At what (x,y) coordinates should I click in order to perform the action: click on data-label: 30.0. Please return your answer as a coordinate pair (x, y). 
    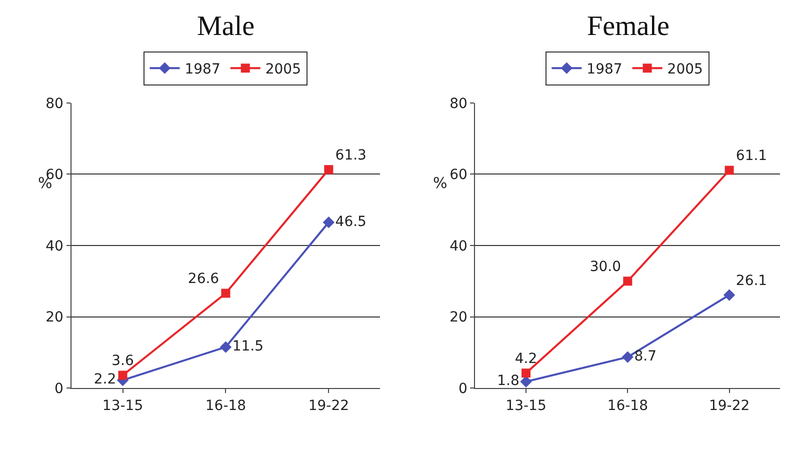
    Looking at the image, I should click on (606, 267).